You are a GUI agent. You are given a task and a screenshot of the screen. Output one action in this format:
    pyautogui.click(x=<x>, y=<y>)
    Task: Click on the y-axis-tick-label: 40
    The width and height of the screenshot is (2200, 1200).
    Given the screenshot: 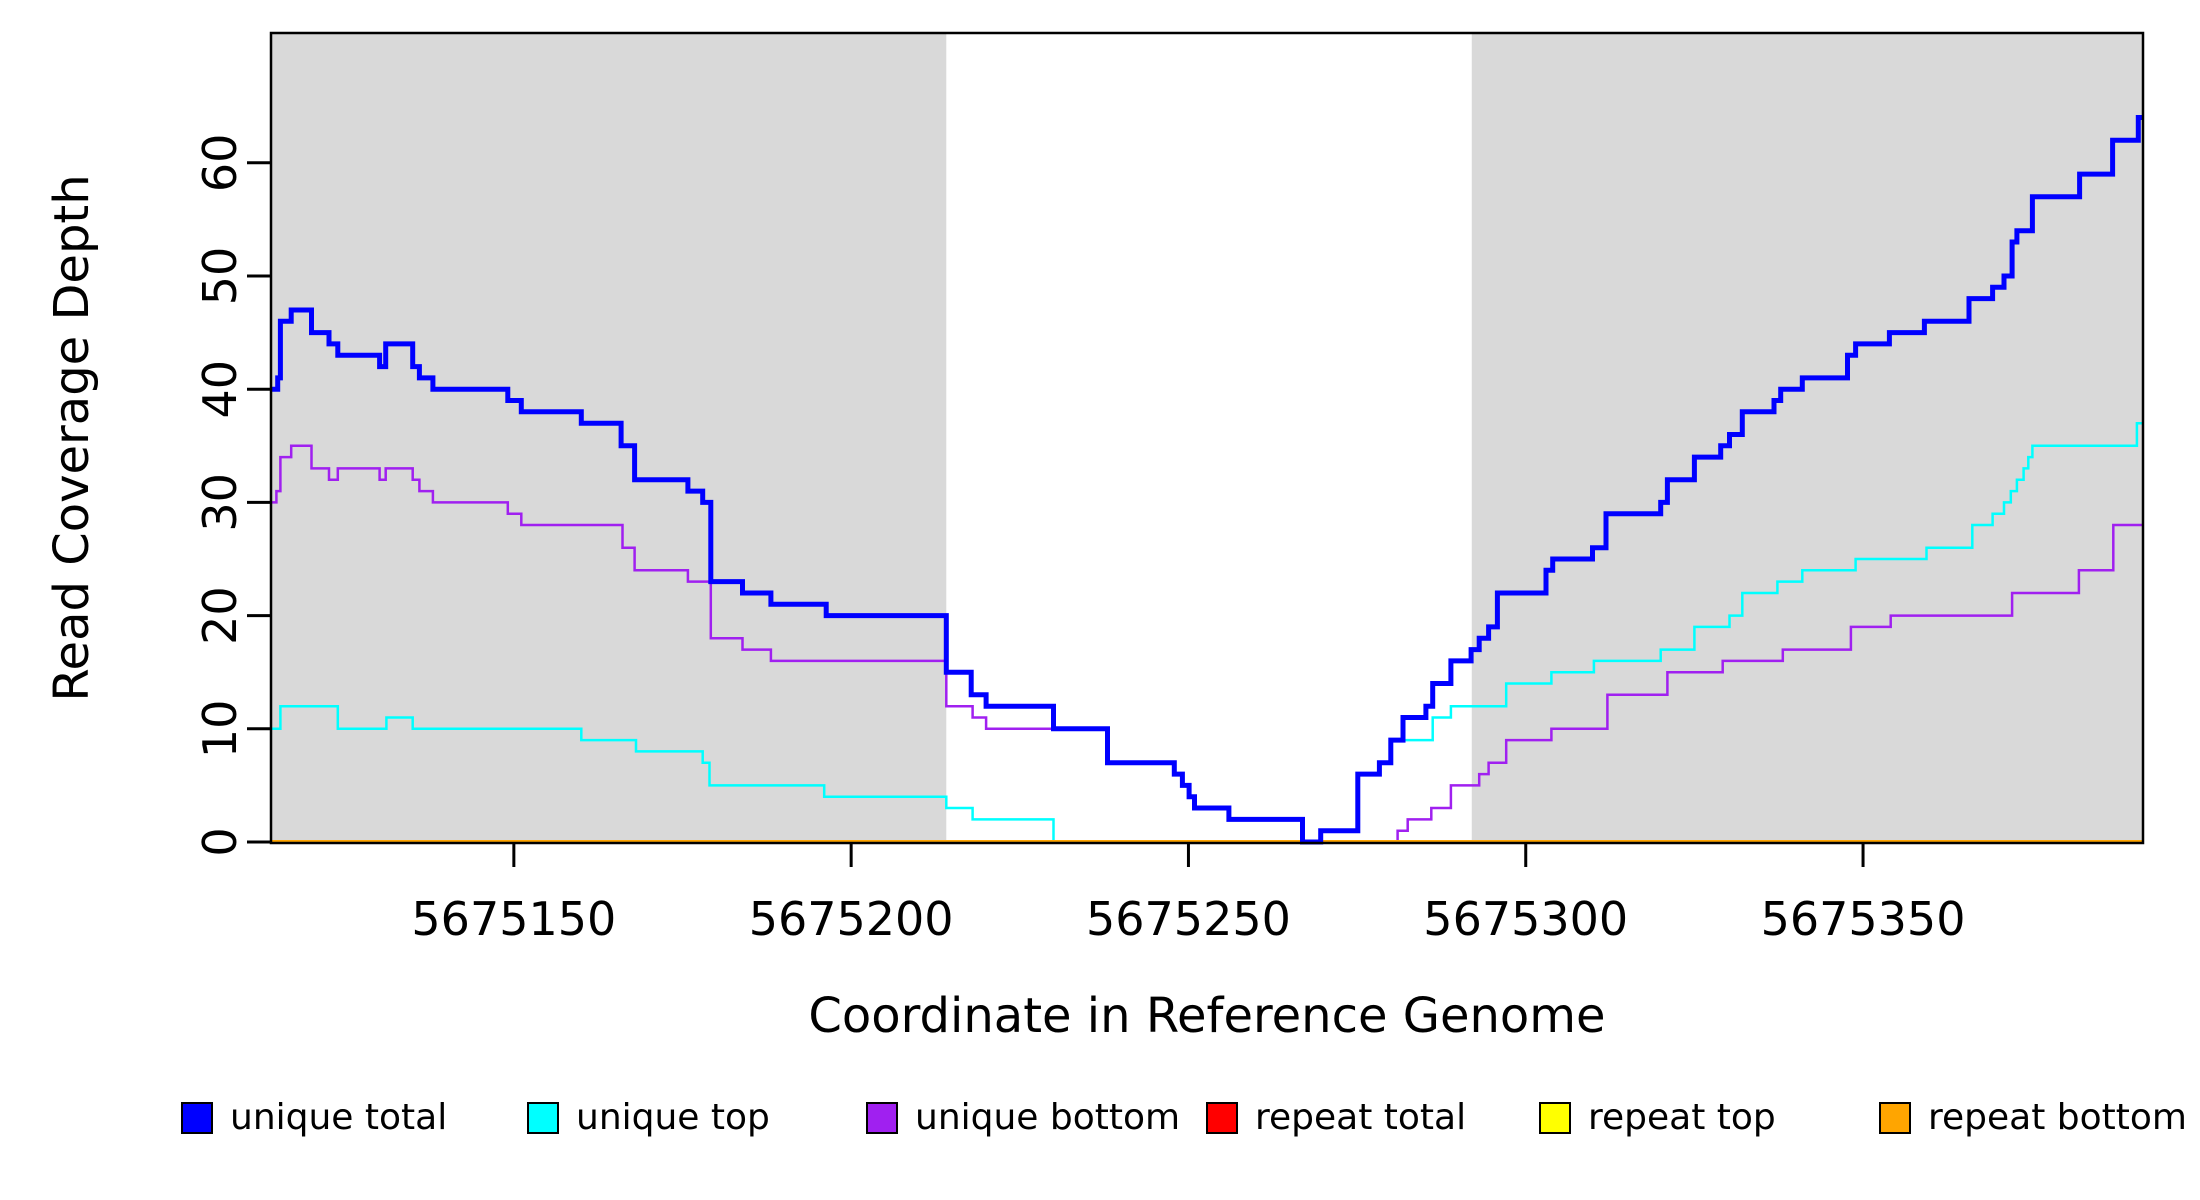 What is the action you would take?
    pyautogui.click(x=220, y=389)
    